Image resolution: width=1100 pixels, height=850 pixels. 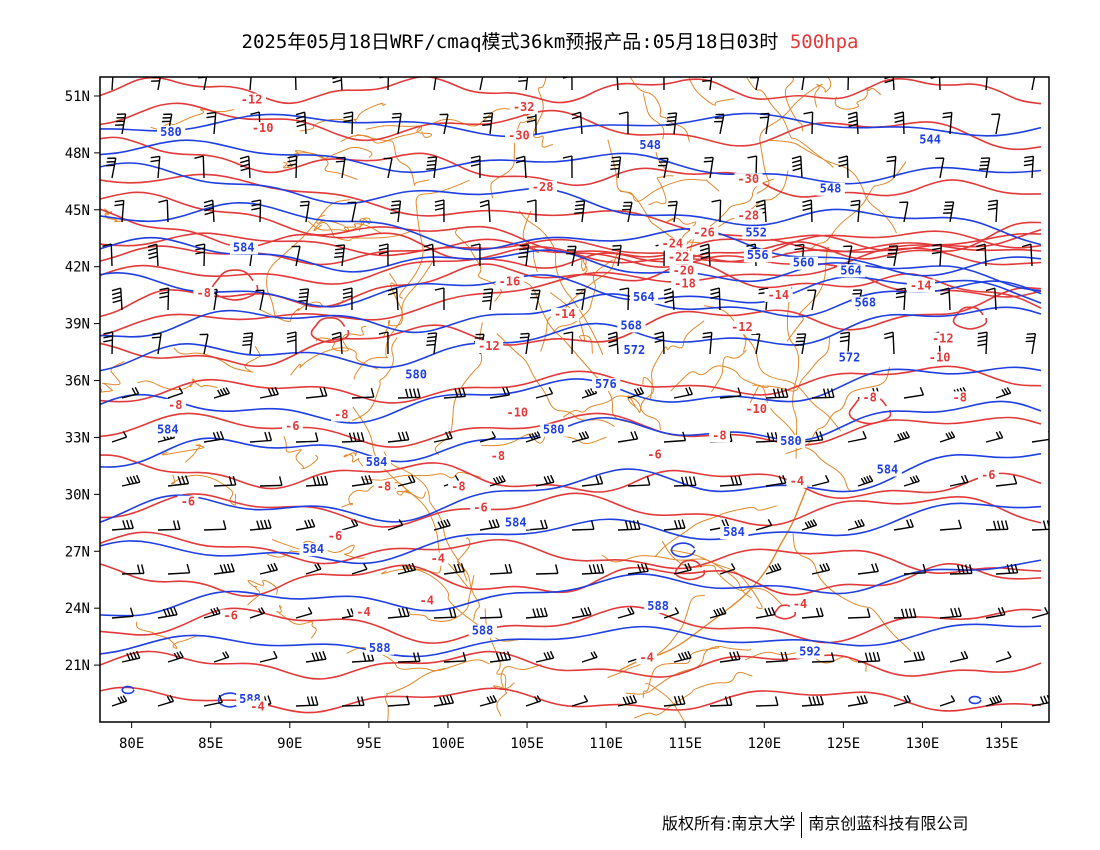 I want to click on temp-label: -6, so click(x=335, y=536).